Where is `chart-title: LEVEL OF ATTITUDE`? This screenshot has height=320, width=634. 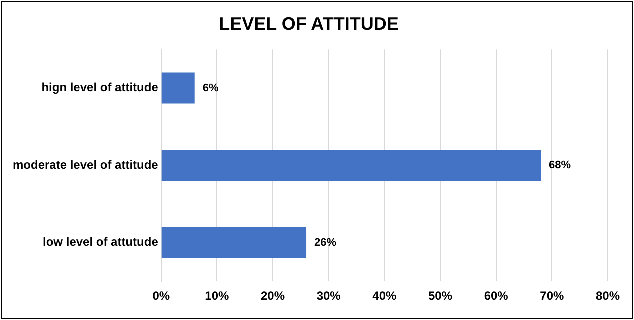
chart-title: LEVEL OF ATTITUDE is located at coordinates (309, 24).